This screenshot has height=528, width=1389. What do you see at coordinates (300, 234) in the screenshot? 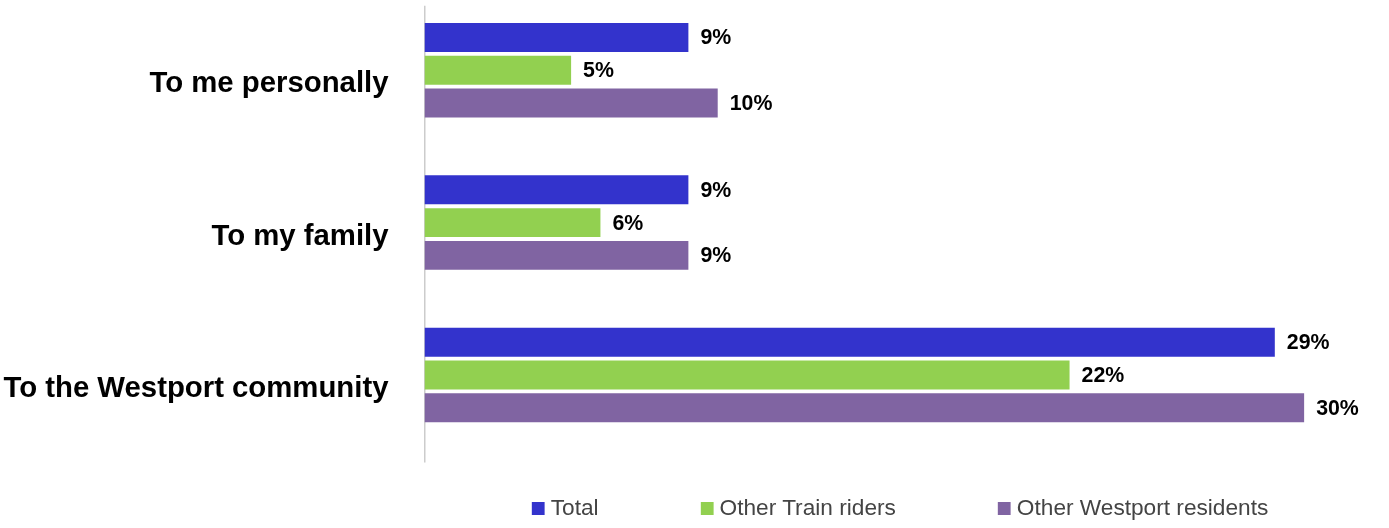
I see `y-tick-label: To my family` at bounding box center [300, 234].